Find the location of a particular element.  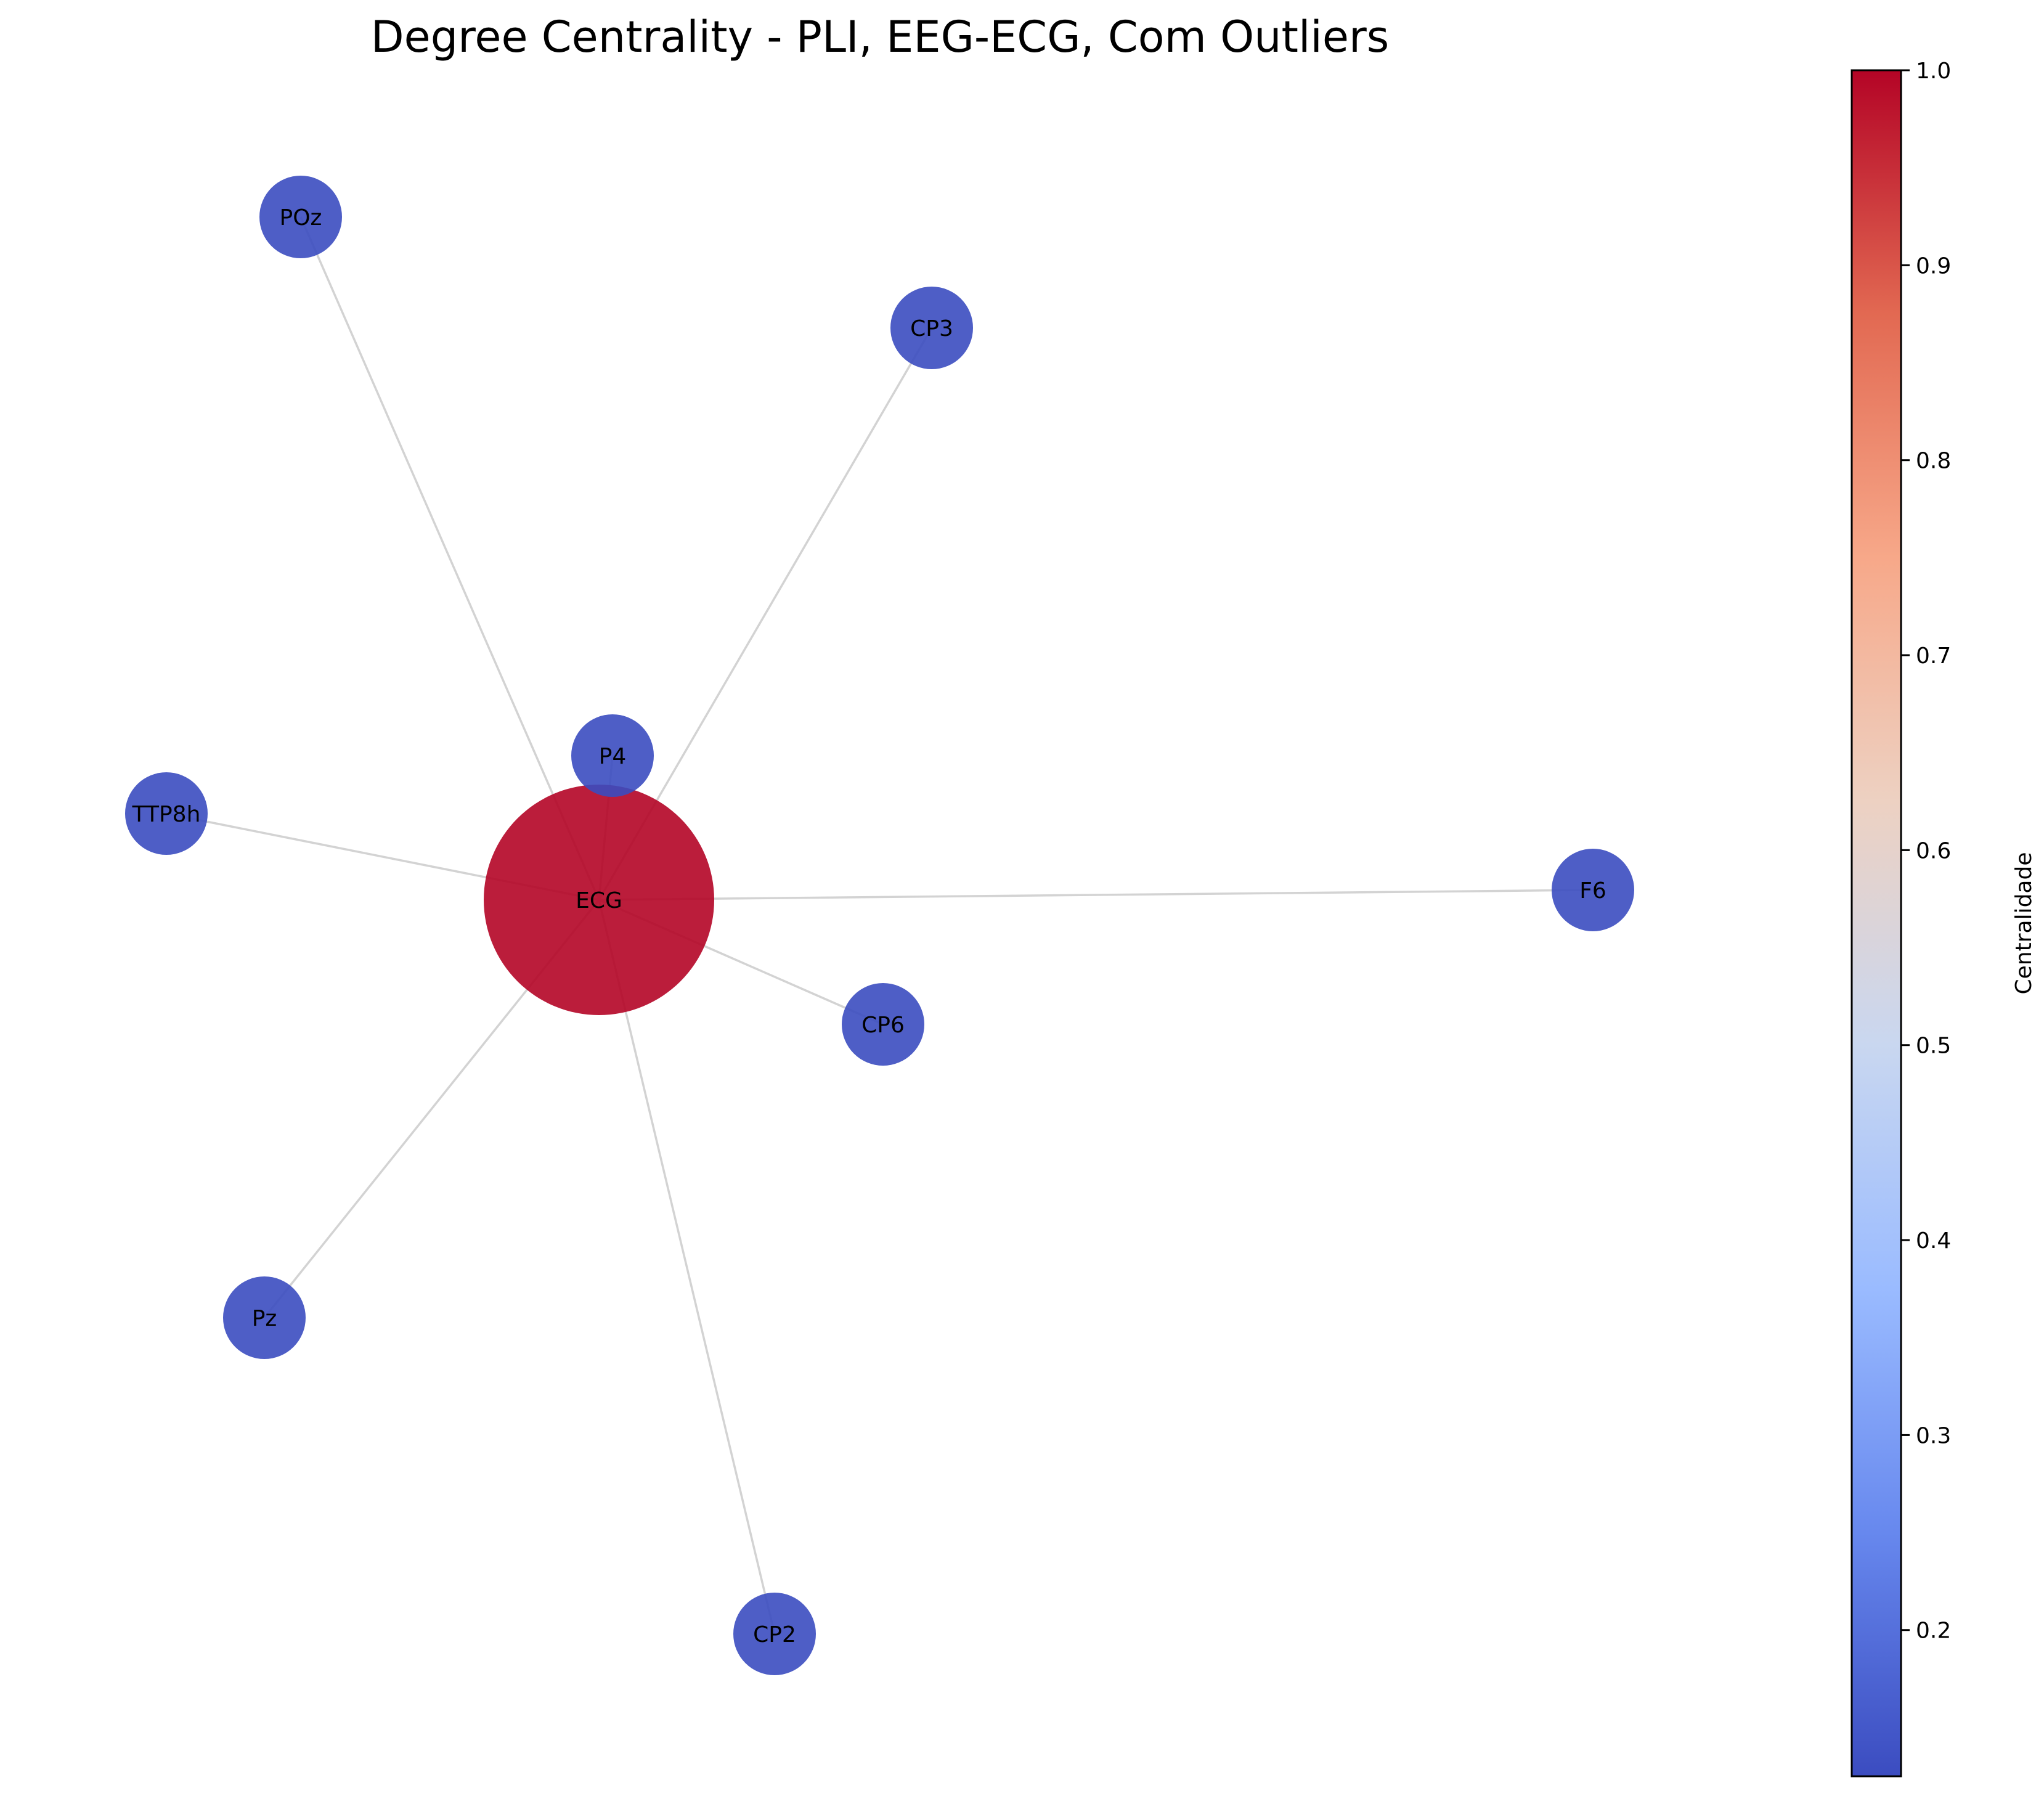

colorbar-tick-label: 0.2 is located at coordinates (1934, 1631).